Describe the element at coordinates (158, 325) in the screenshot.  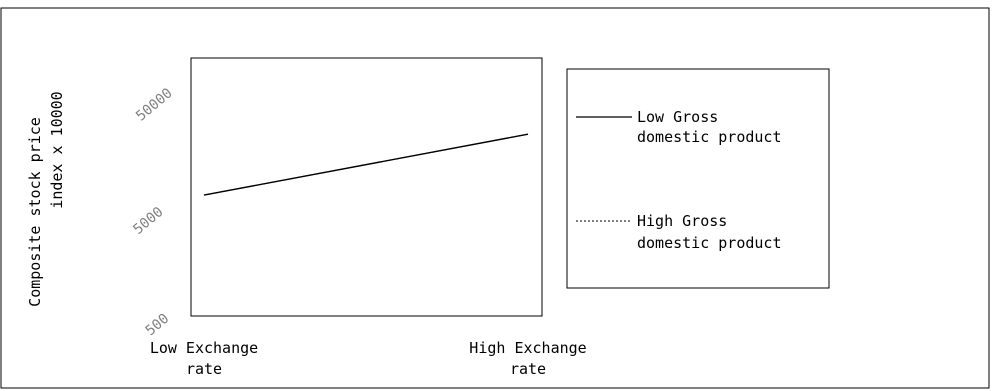
I see `y-tick-label: 500` at that location.